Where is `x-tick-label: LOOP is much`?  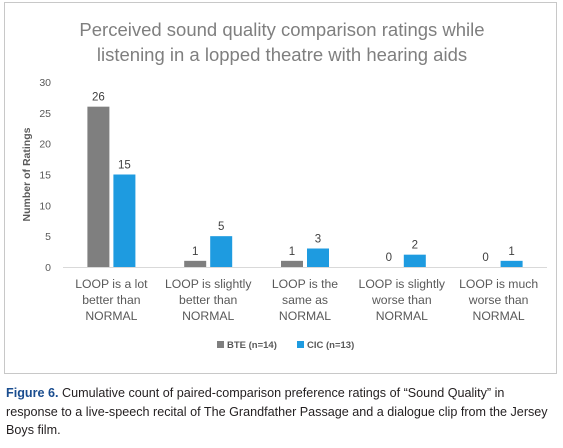 x-tick-label: LOOP is much is located at coordinates (498, 284).